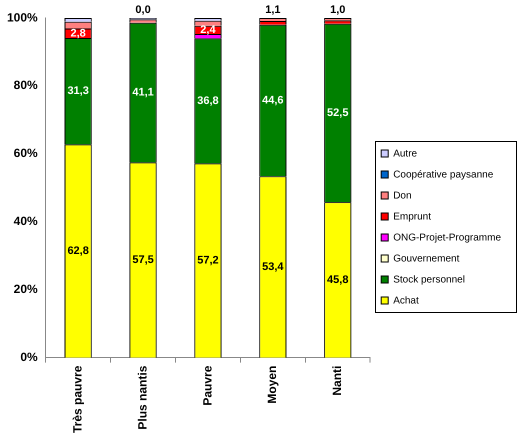 Image resolution: width=532 pixels, height=440 pixels. Describe the element at coordinates (449, 238) in the screenshot. I see `legend-label: ONG-Projet-Programme` at that location.